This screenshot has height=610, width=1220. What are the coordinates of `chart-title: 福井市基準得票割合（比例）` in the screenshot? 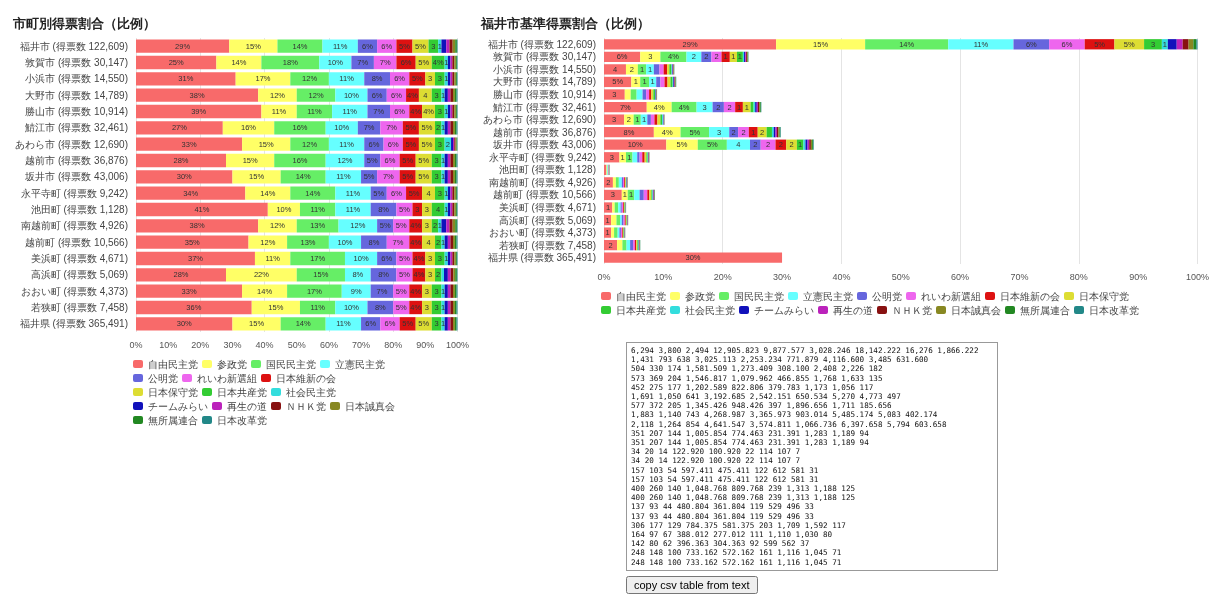 It's located at (565, 23).